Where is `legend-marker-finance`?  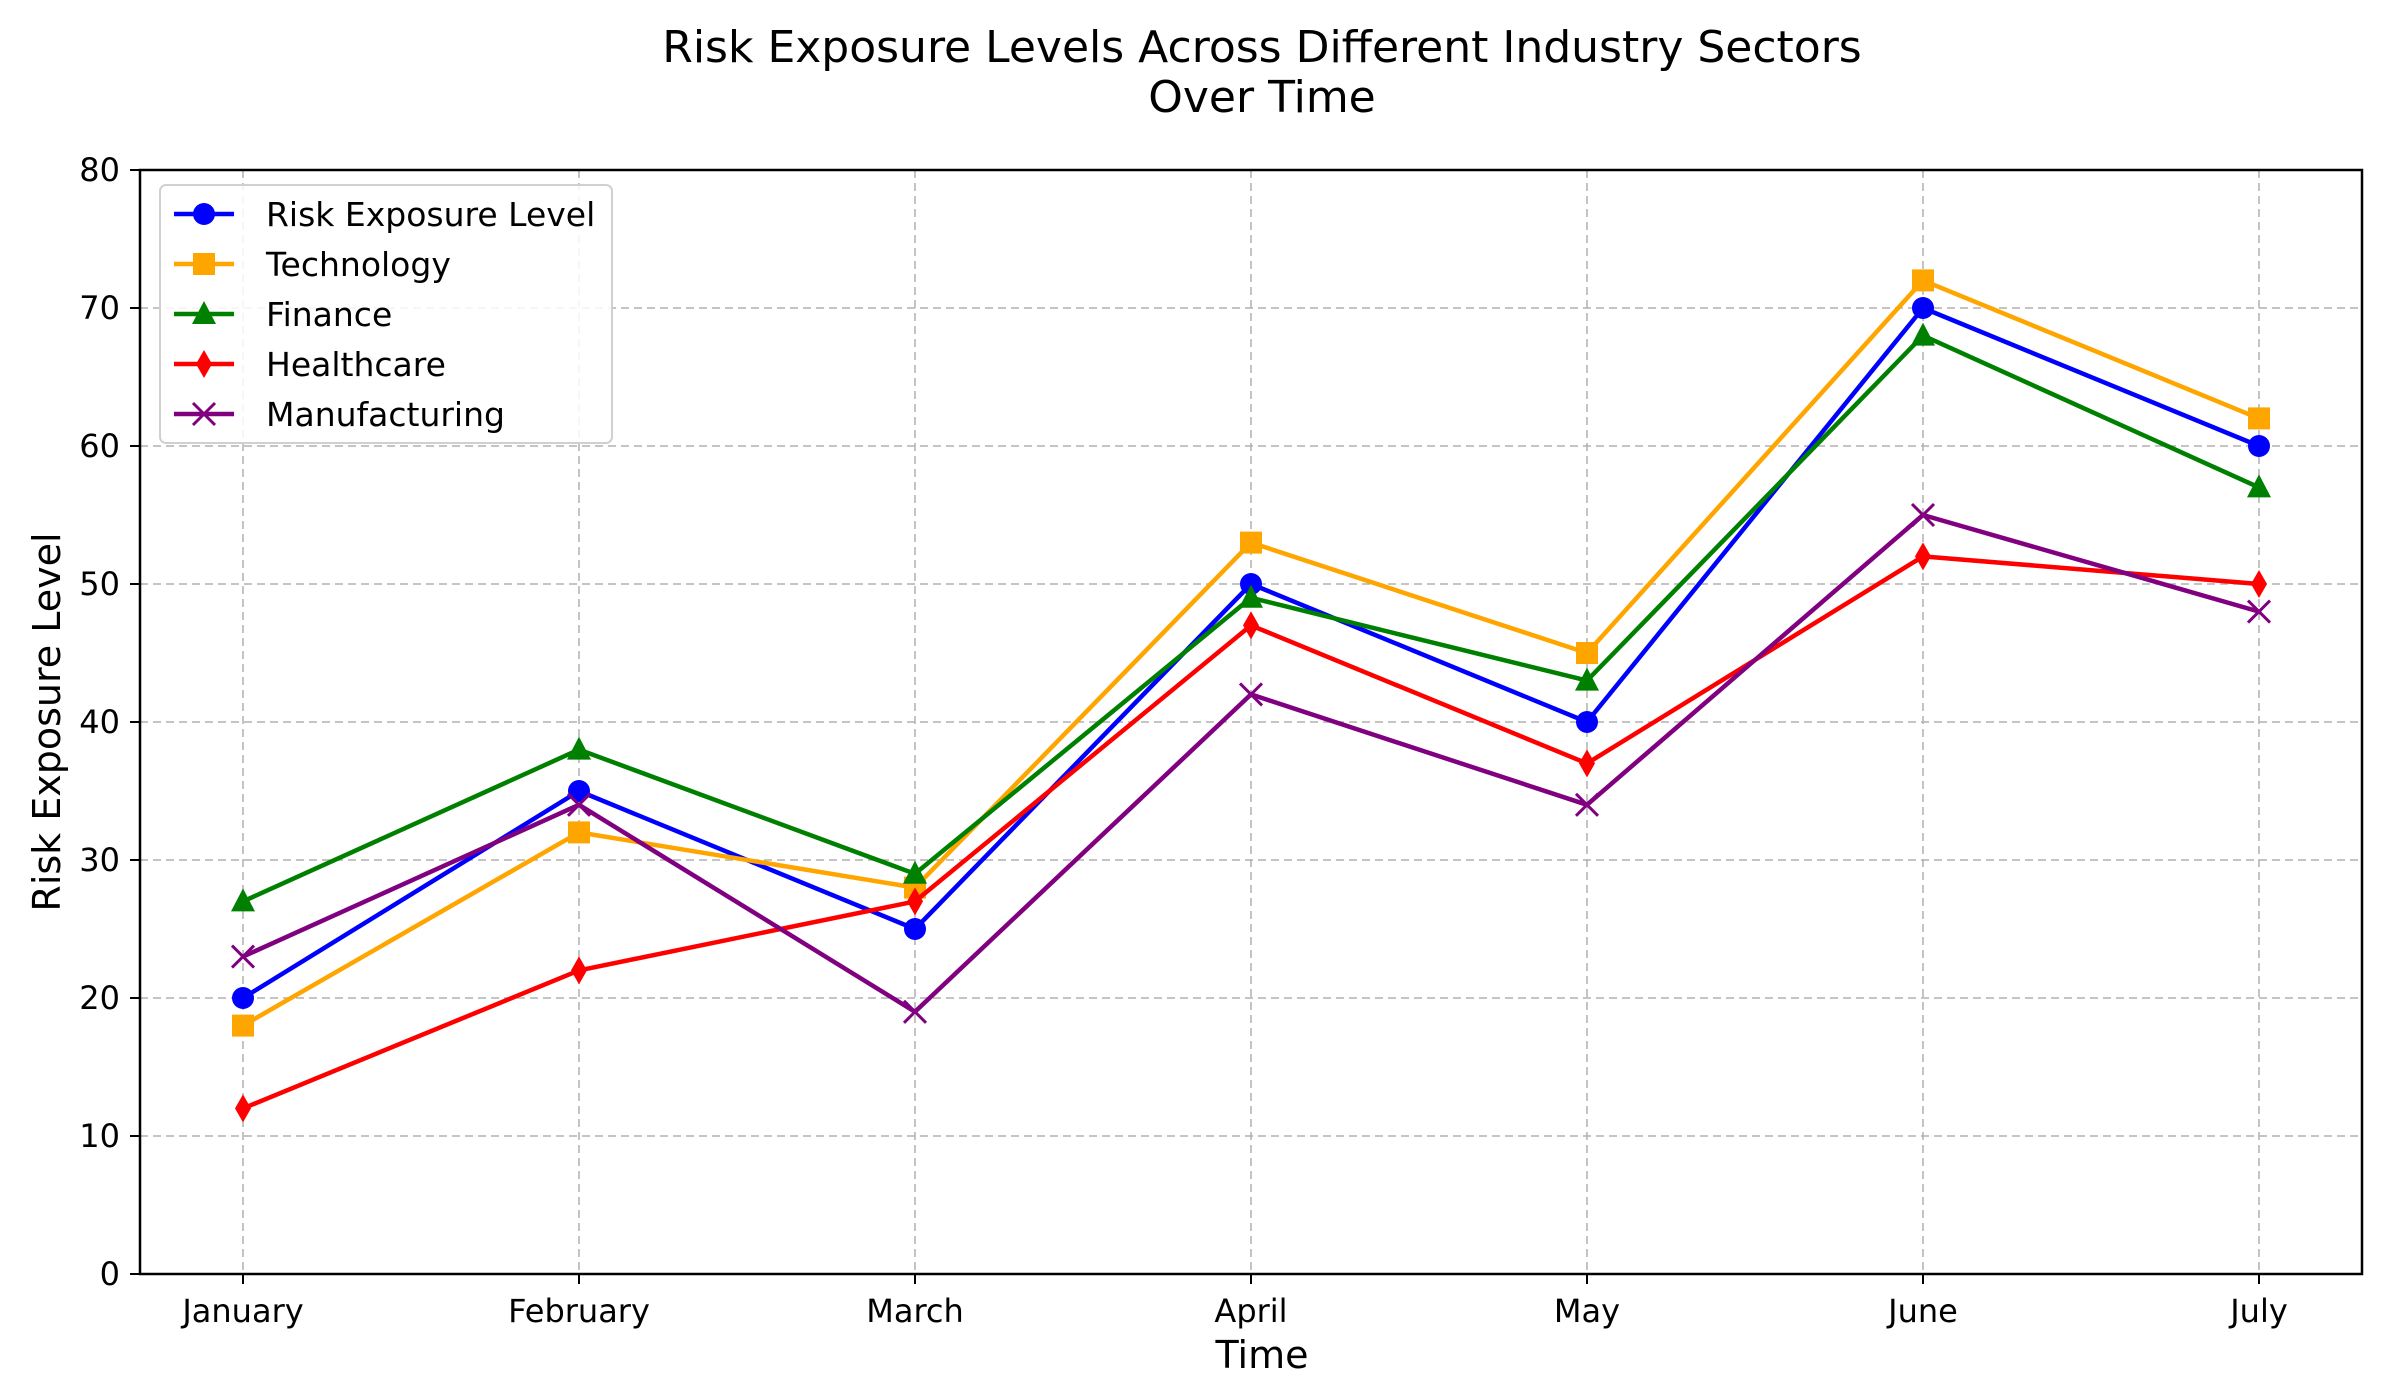
legend-marker-finance is located at coordinates (204, 312).